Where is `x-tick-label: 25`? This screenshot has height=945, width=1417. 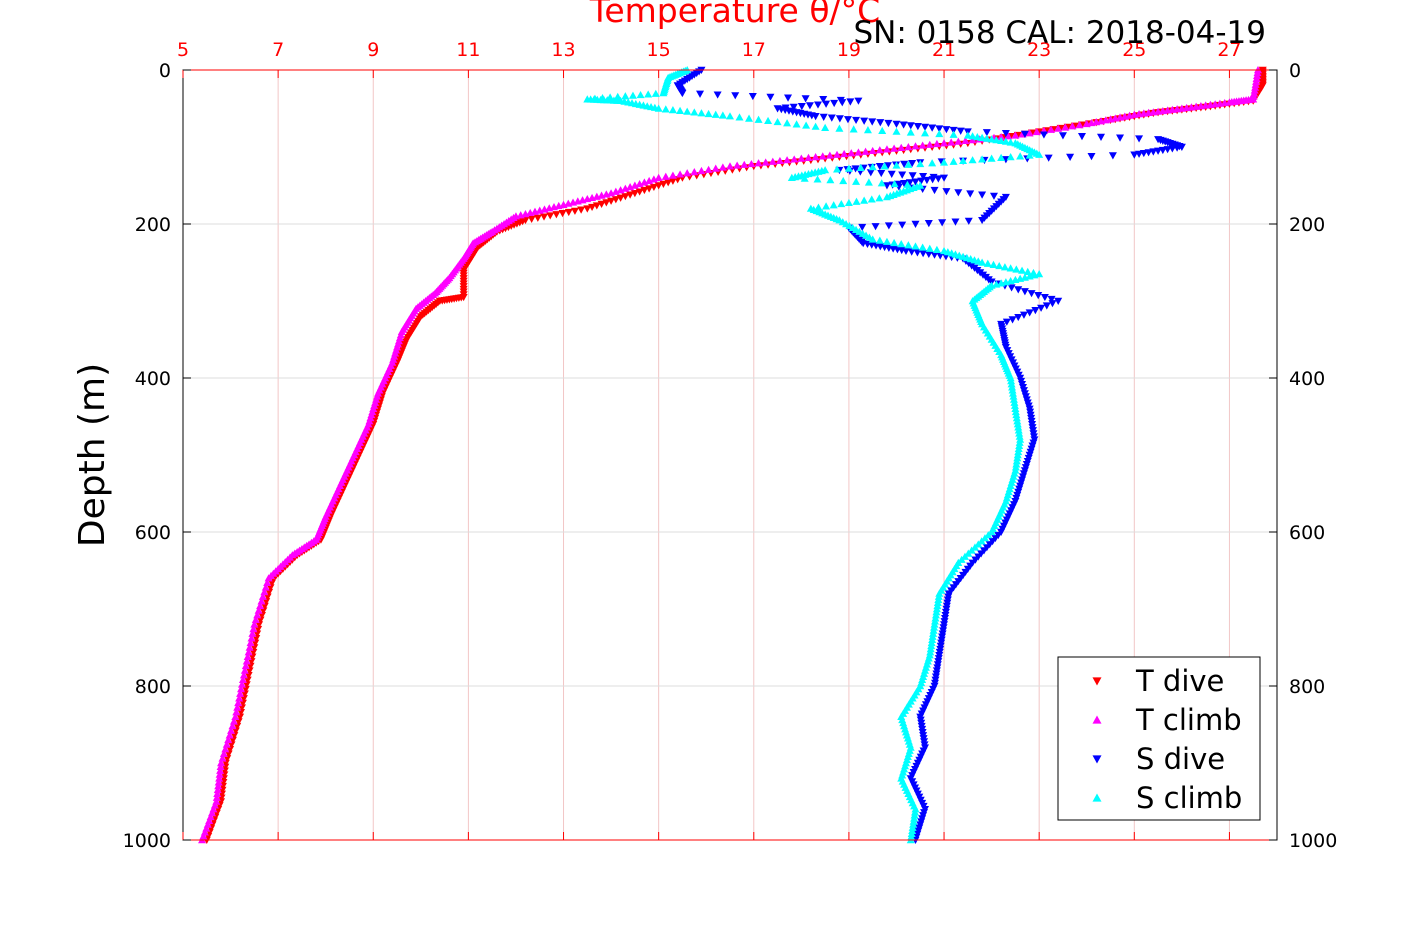
x-tick-label: 25 is located at coordinates (1134, 50).